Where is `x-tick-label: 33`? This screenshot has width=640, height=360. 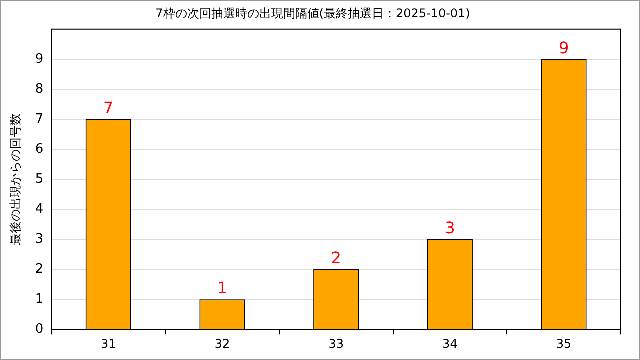
x-tick-label: 33 is located at coordinates (336, 343).